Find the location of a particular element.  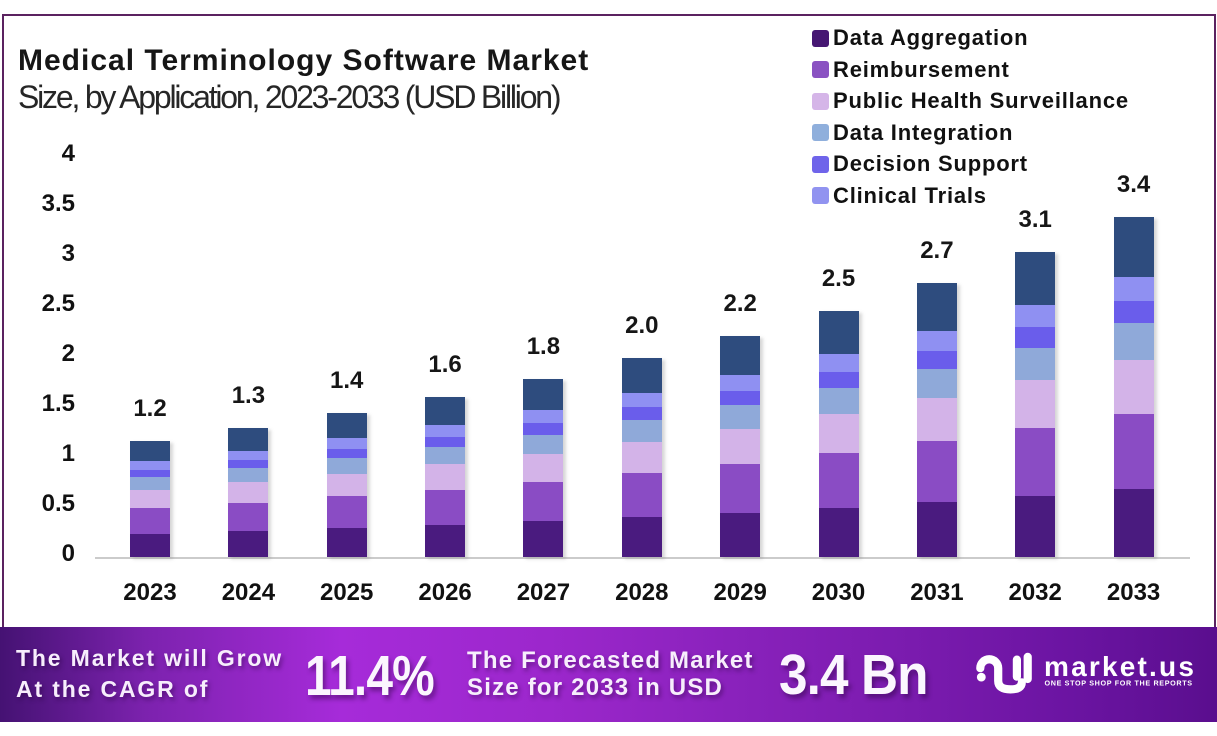

svg-text: market.us is located at coordinates (1120, 666).